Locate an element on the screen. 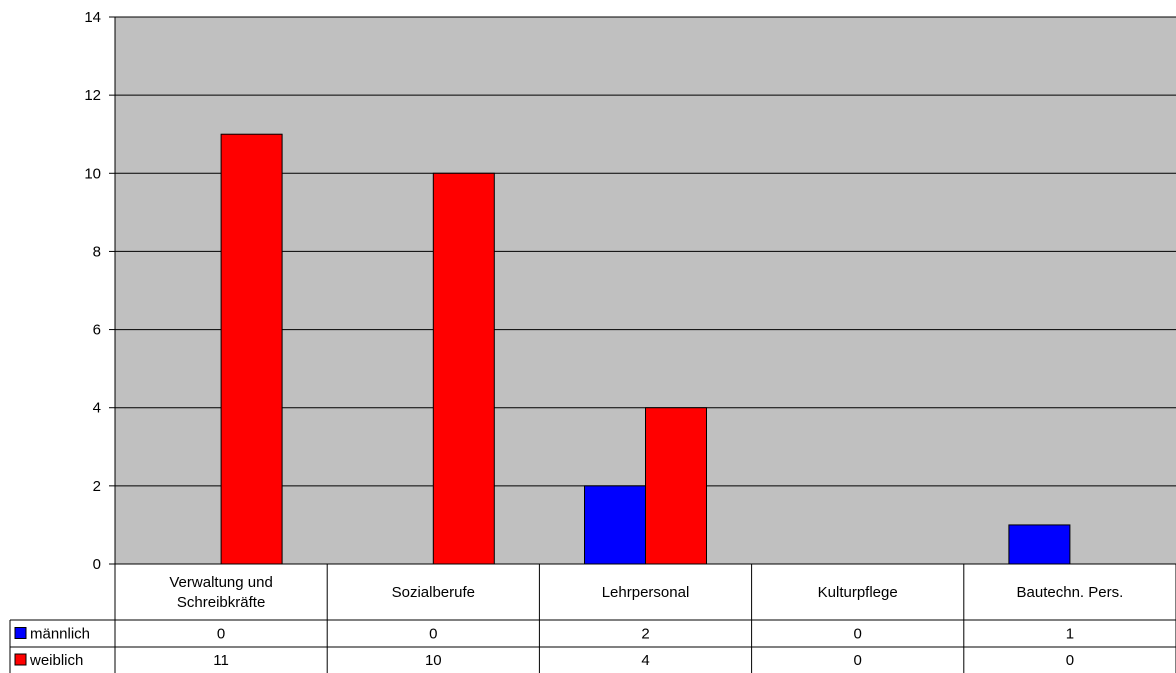  table-cell-weiblich-2: 4 is located at coordinates (645, 660).